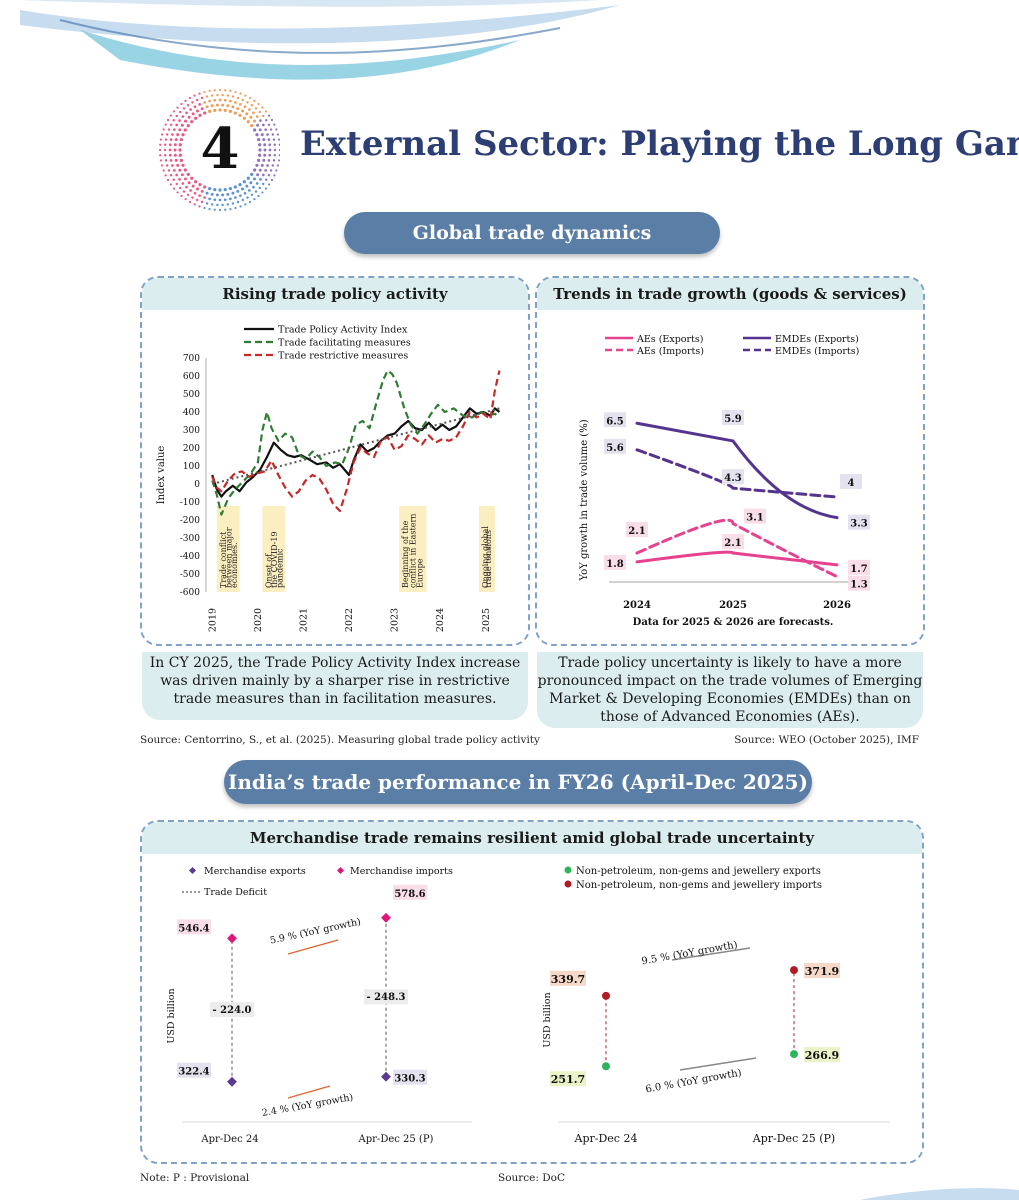 The image size is (1019, 1200). What do you see at coordinates (486, 620) in the screenshot?
I see `x-tick-label: 2025` at bounding box center [486, 620].